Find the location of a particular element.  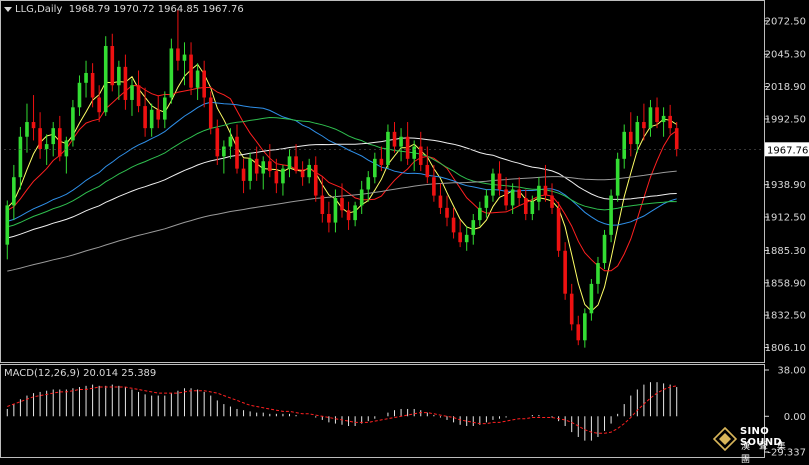

logo-diamond-icon is located at coordinates (725, 439).